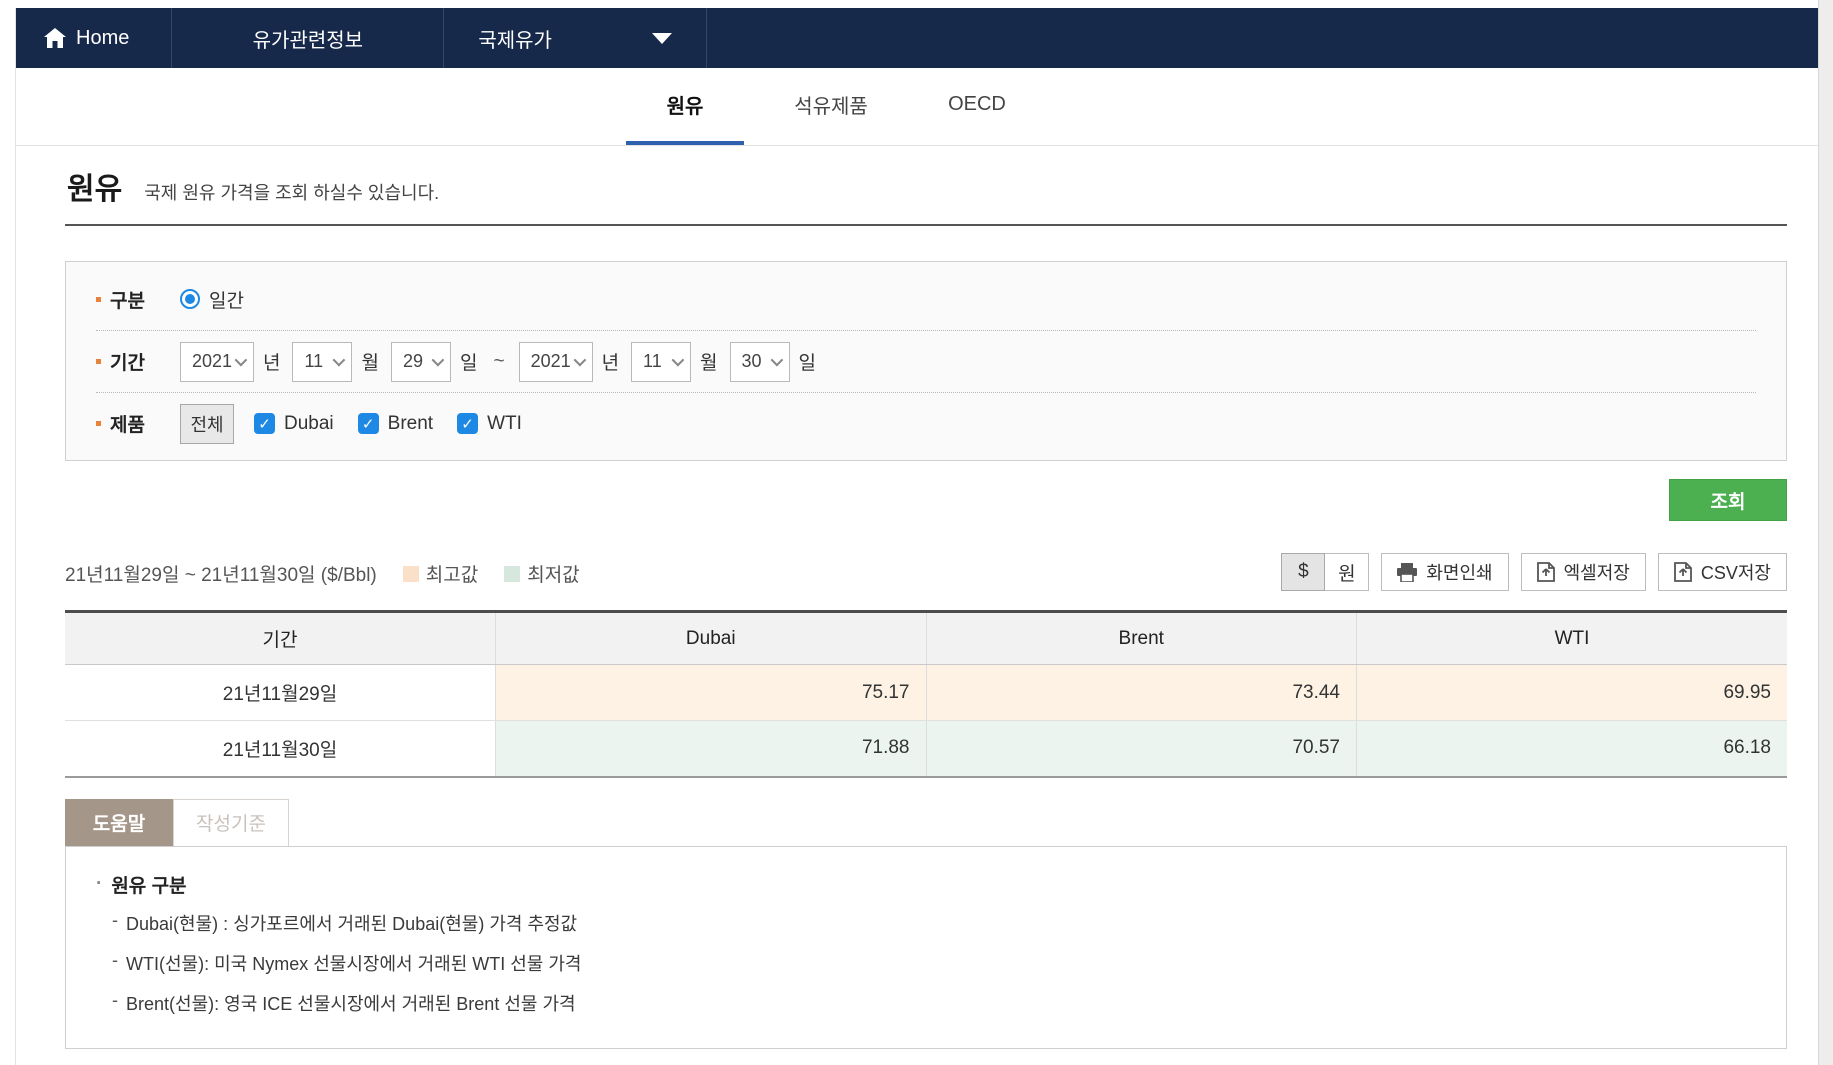  Describe the element at coordinates (926, 423) in the screenshot. I see `form-row-product: 제품 전체 ✓ Dubai ✓ Brent ✓ WTI` at that location.